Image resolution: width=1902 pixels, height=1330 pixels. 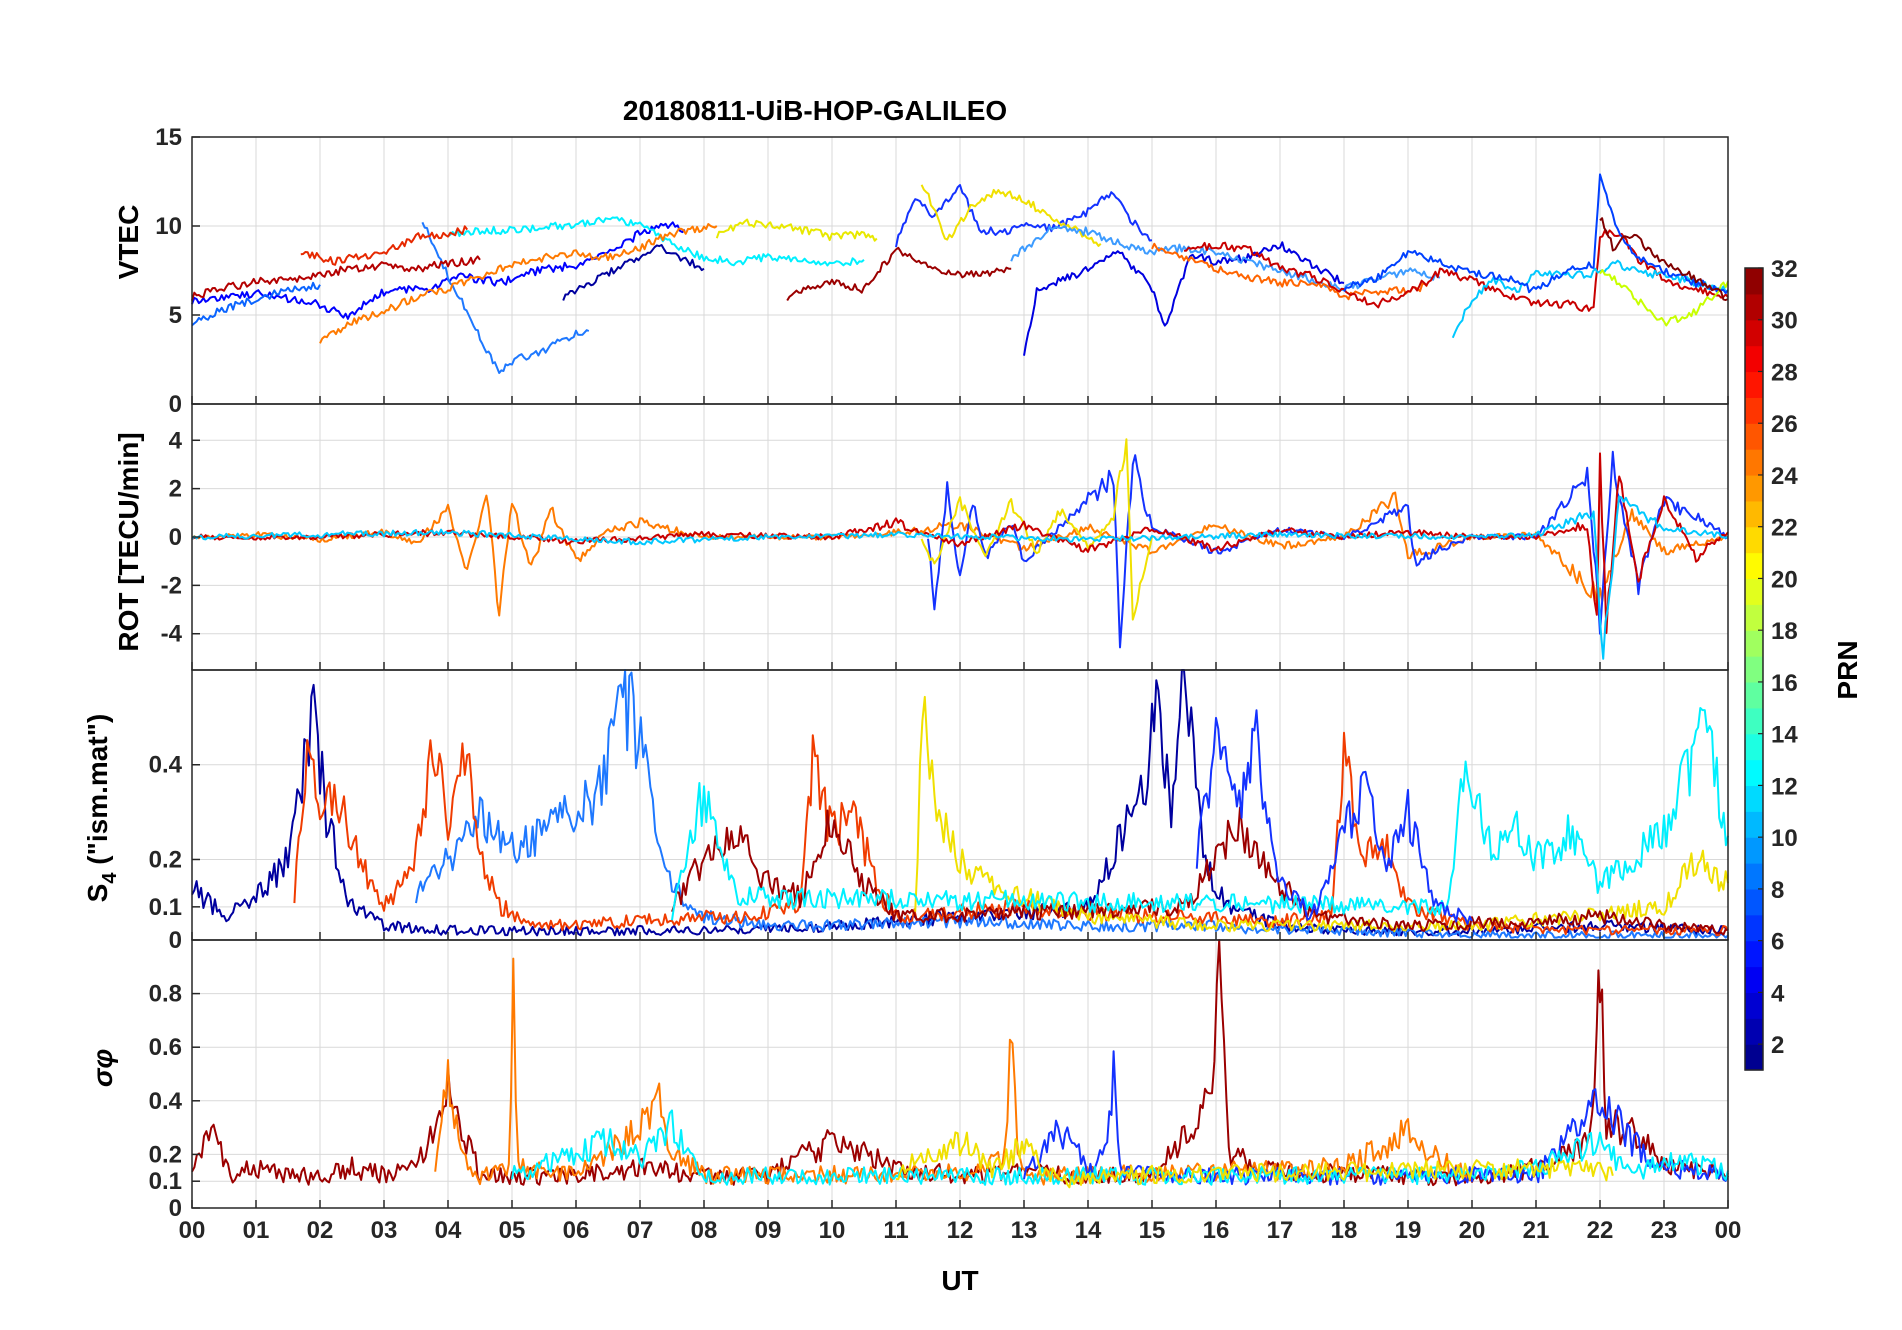 What do you see at coordinates (166, 765) in the screenshot?
I see `s4-ytick-label-3: 0.4` at bounding box center [166, 765].